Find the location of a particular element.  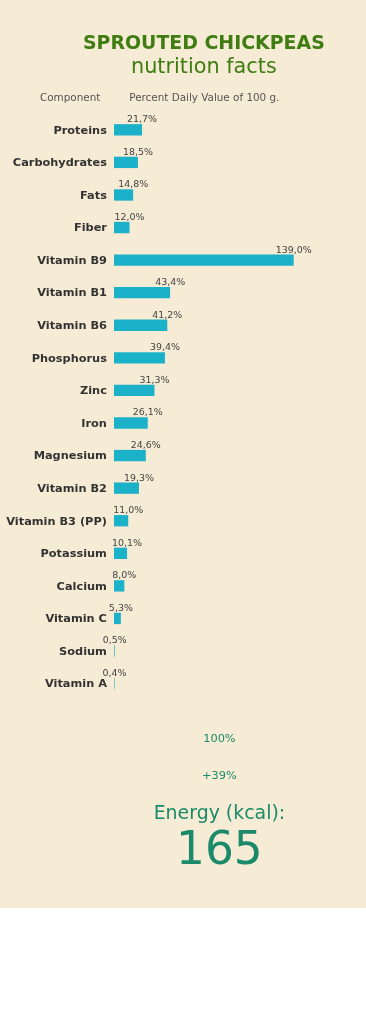

data-label: 41,2% is located at coordinates (167, 314).